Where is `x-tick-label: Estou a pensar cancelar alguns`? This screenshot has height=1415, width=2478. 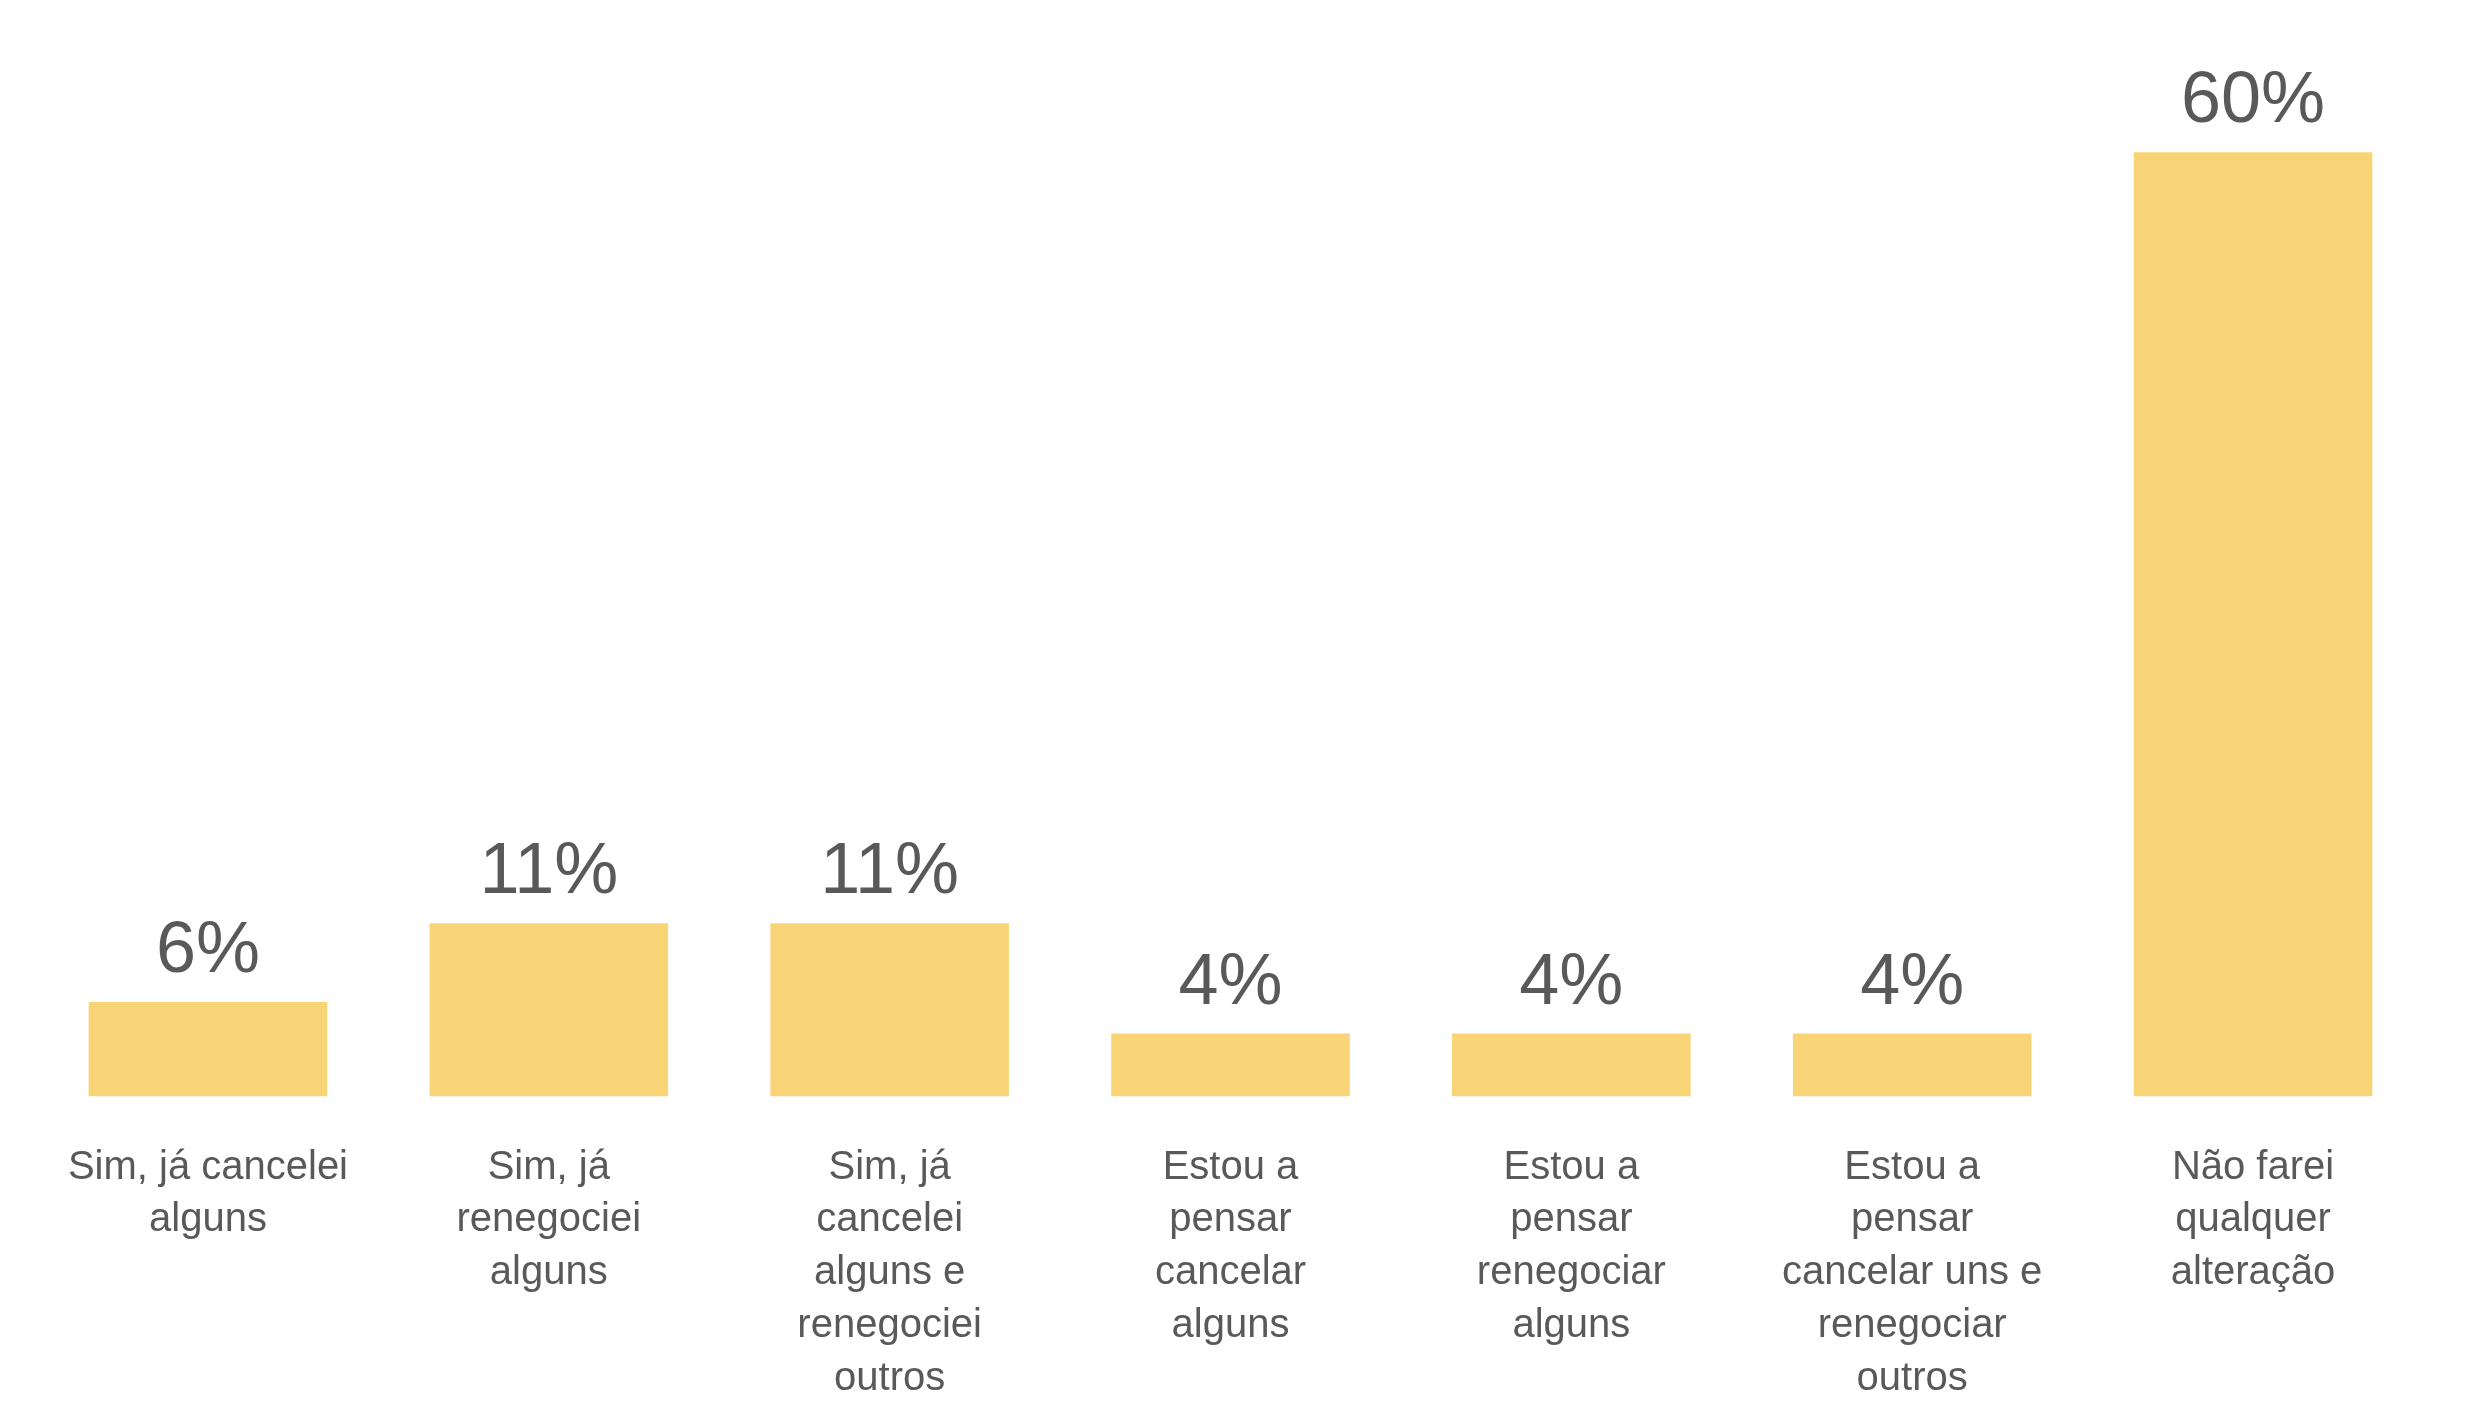 x-tick-label: Estou a pensar cancelar alguns is located at coordinates (1230, 1243).